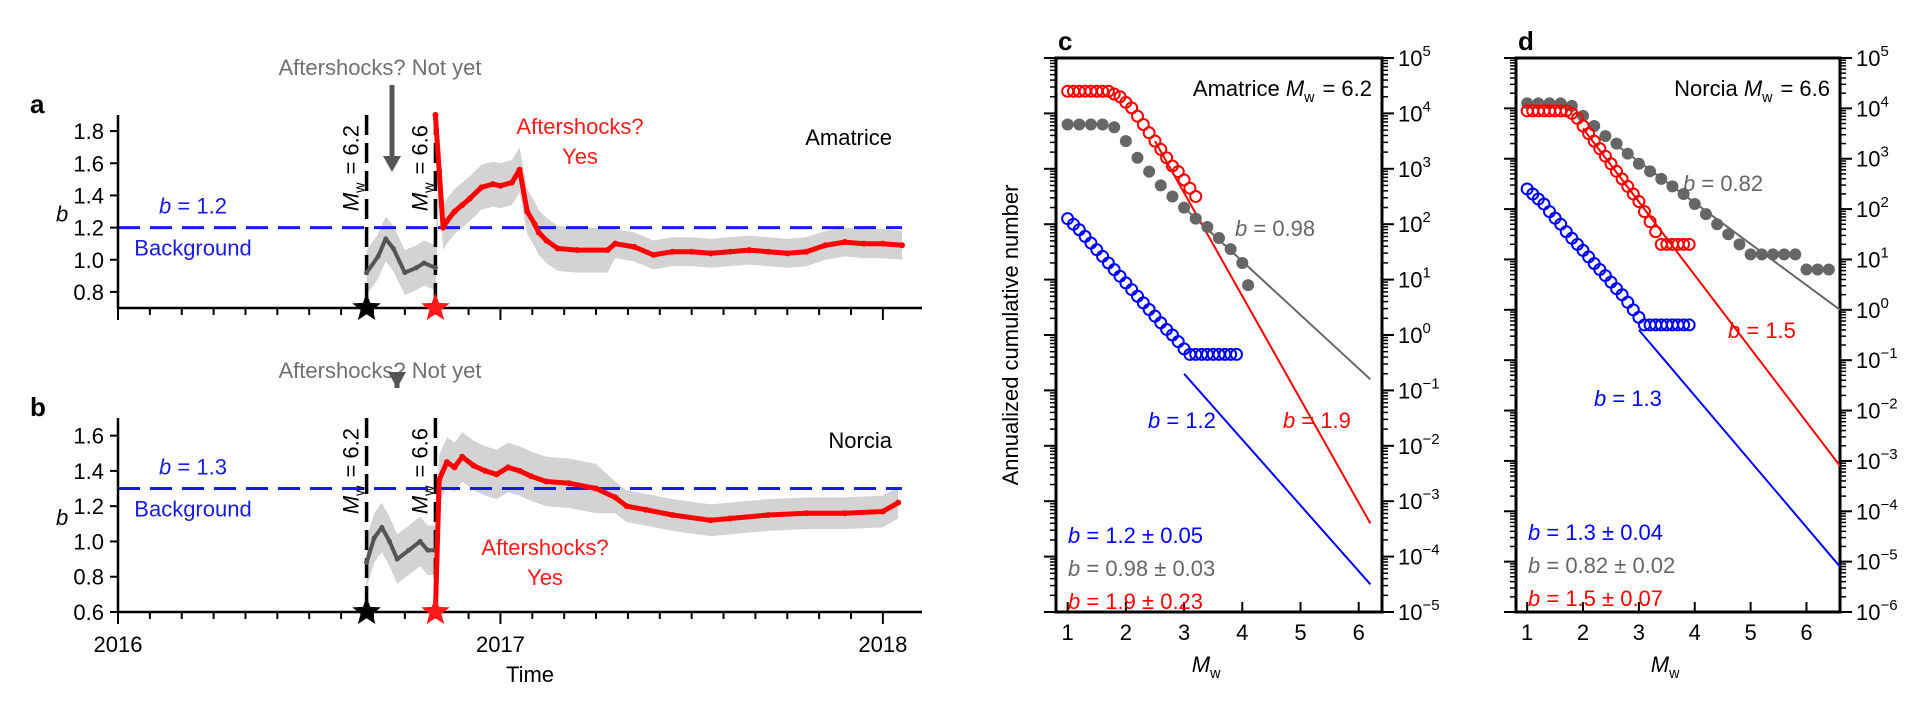 This screenshot has width=1920, height=716. I want to click on panel-b-xtick-label: 2018, so click(882, 644).